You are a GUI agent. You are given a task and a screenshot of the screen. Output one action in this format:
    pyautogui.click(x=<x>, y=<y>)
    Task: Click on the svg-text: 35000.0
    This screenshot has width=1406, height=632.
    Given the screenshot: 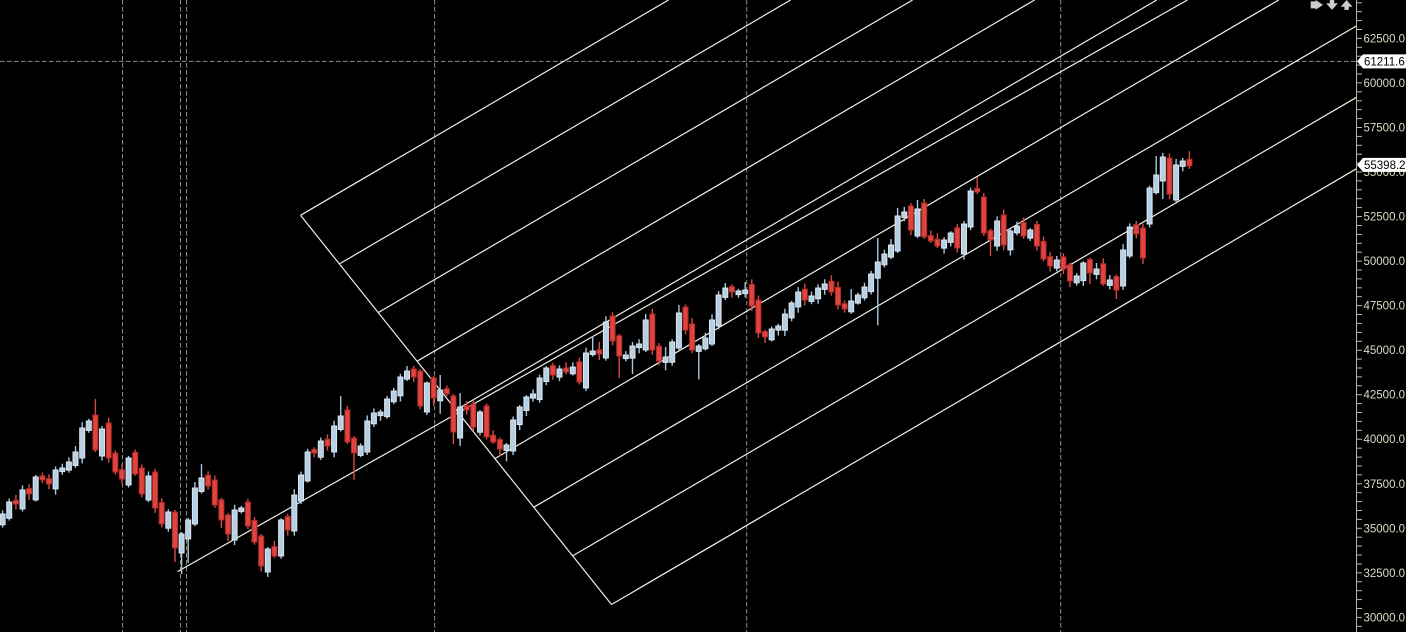 What is the action you would take?
    pyautogui.click(x=1385, y=529)
    